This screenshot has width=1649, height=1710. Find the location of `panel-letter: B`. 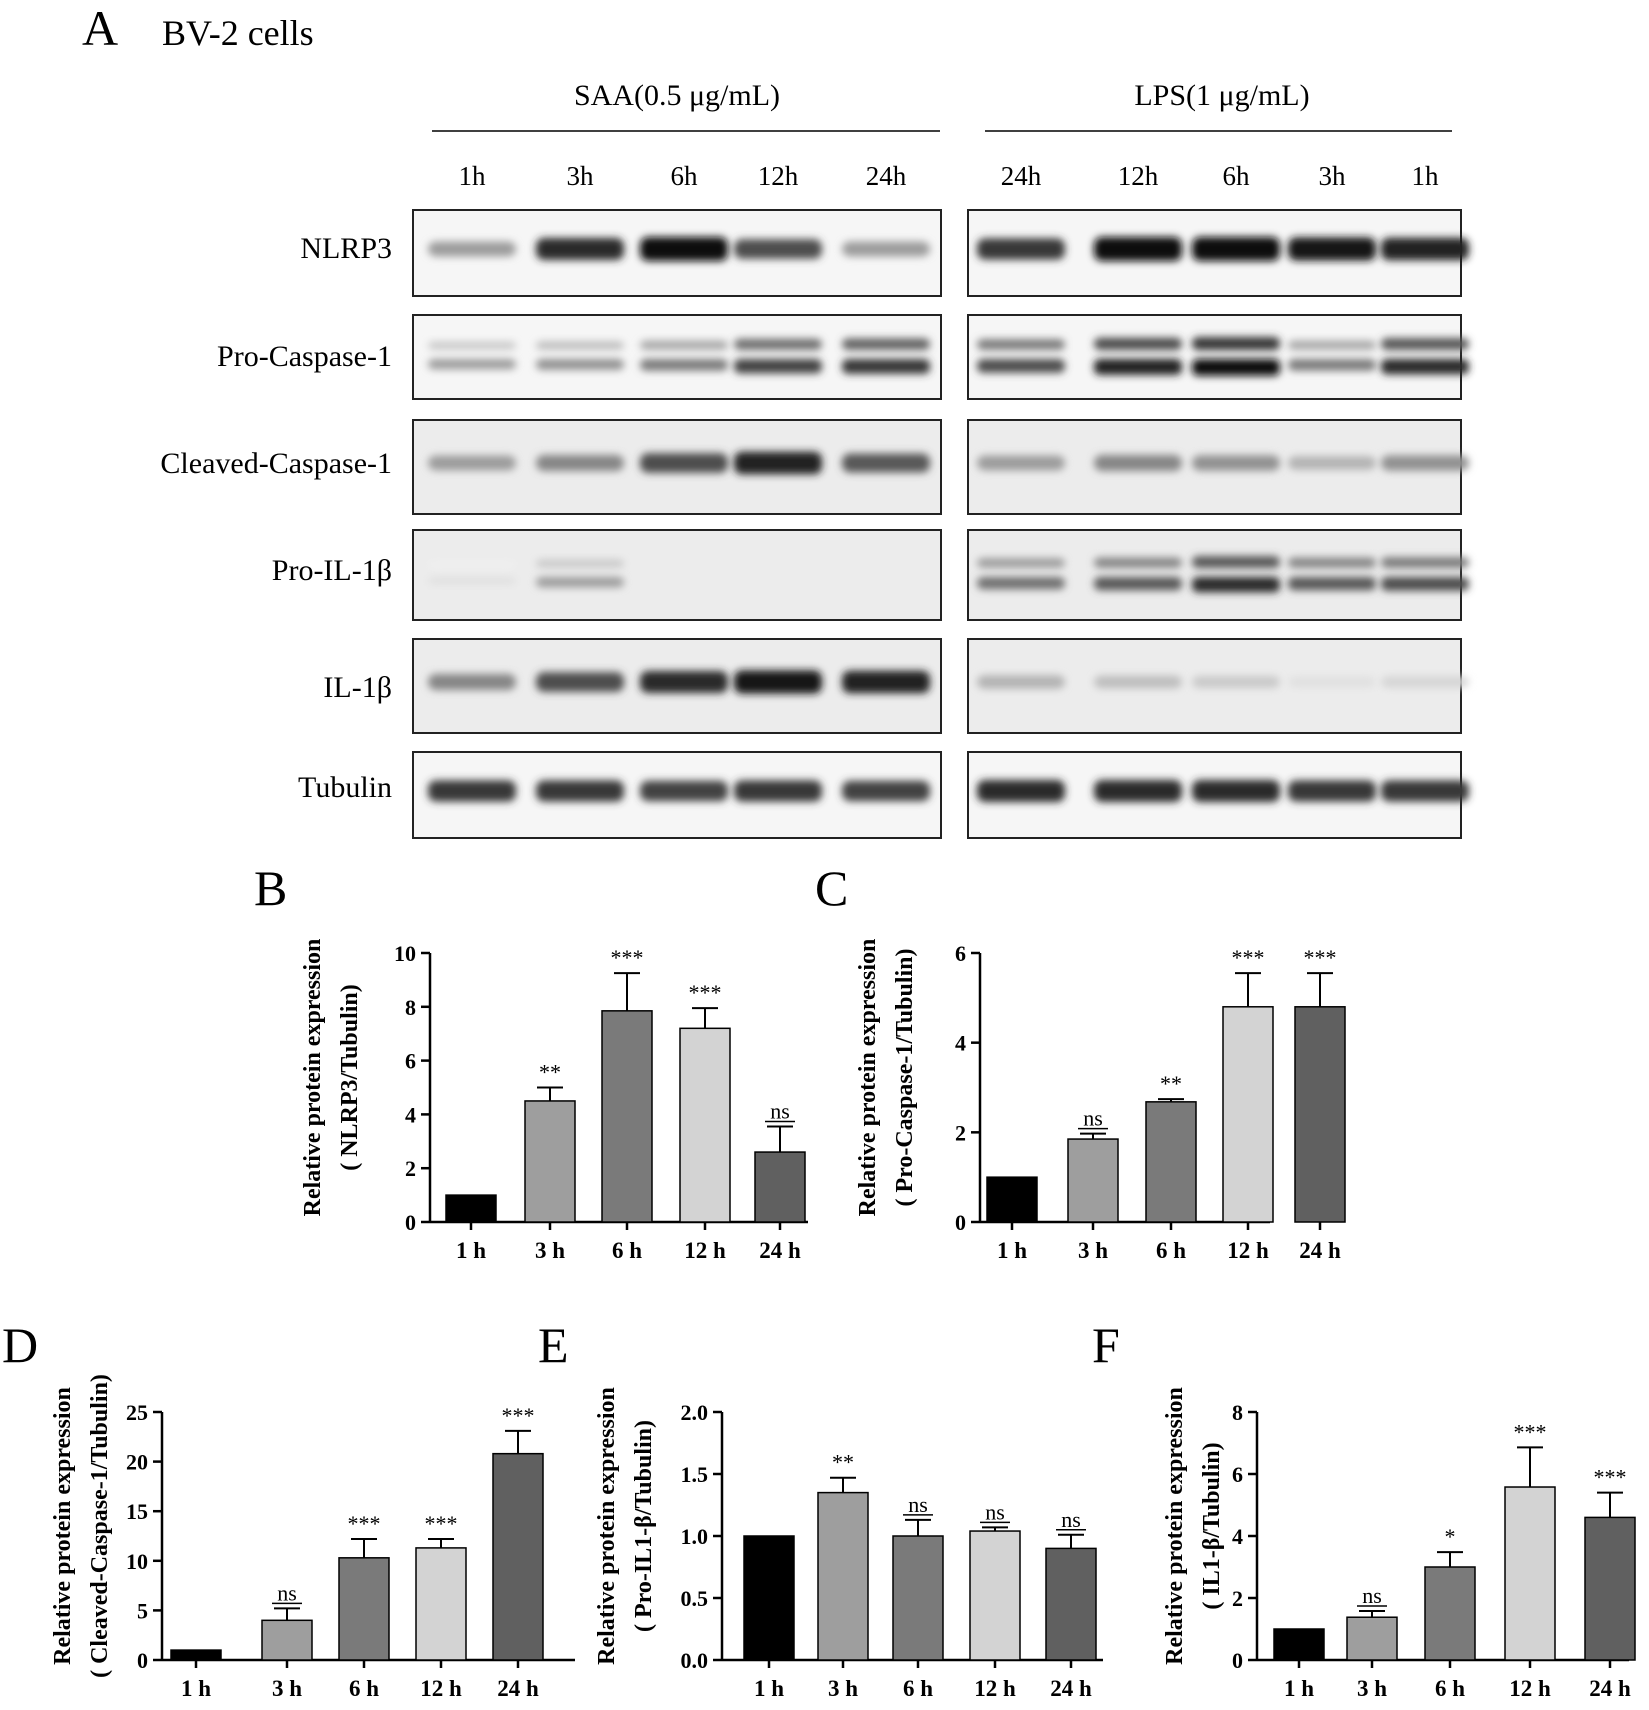

panel-letter: B is located at coordinates (270, 888).